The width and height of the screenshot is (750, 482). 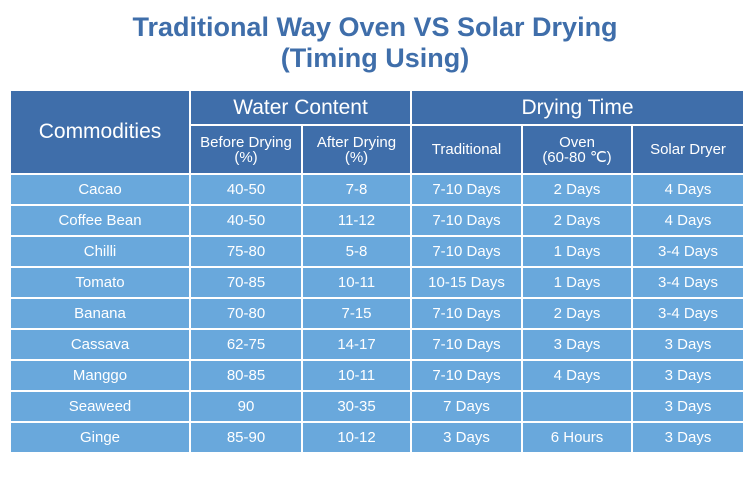 I want to click on cell-before-drying: 90, so click(x=246, y=406).